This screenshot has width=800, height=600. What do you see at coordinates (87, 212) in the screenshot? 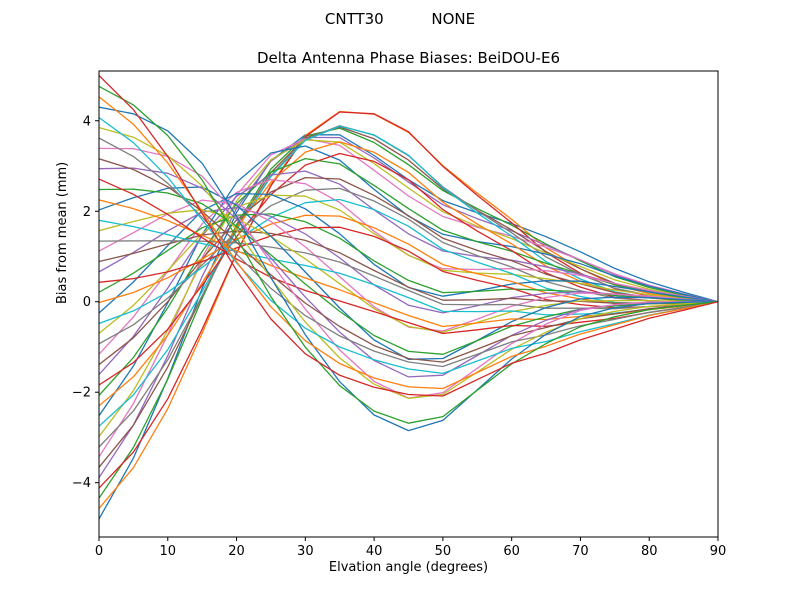
I see `y-tick-label: 2` at bounding box center [87, 212].